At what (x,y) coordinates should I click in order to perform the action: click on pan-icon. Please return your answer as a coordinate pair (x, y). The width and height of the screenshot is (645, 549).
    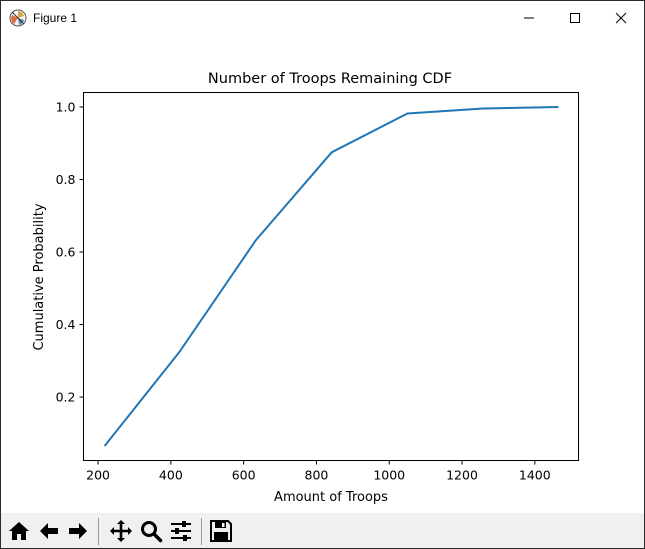
    Looking at the image, I should click on (121, 531).